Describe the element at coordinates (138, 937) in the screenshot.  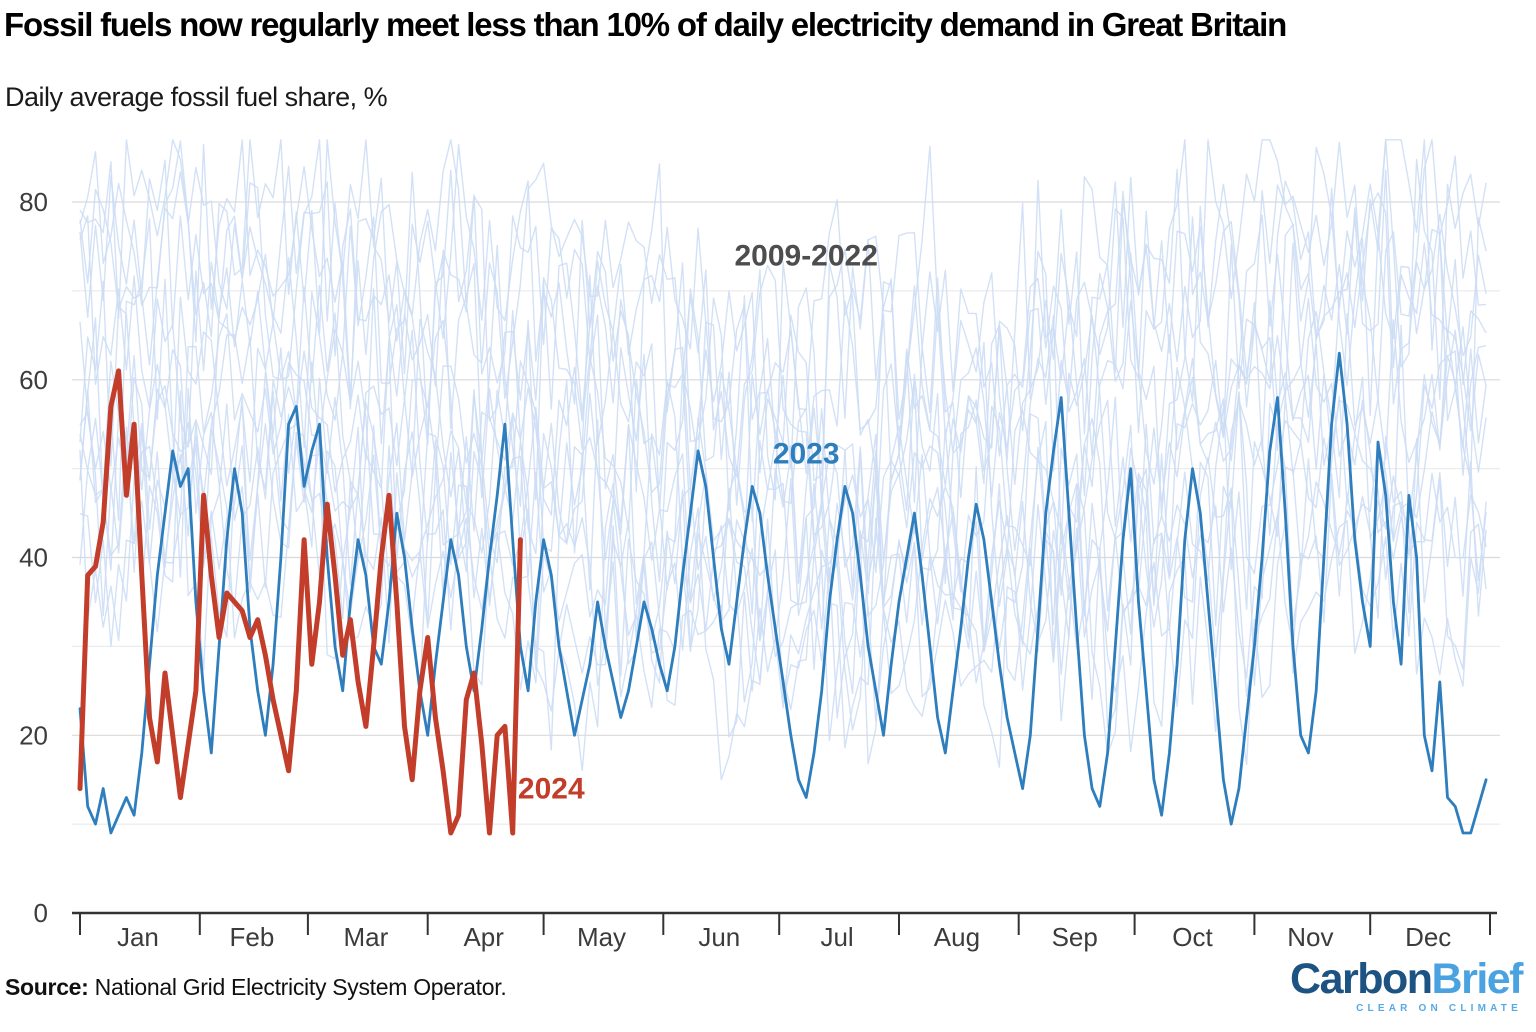
I see `month-label-jan: Jan` at that location.